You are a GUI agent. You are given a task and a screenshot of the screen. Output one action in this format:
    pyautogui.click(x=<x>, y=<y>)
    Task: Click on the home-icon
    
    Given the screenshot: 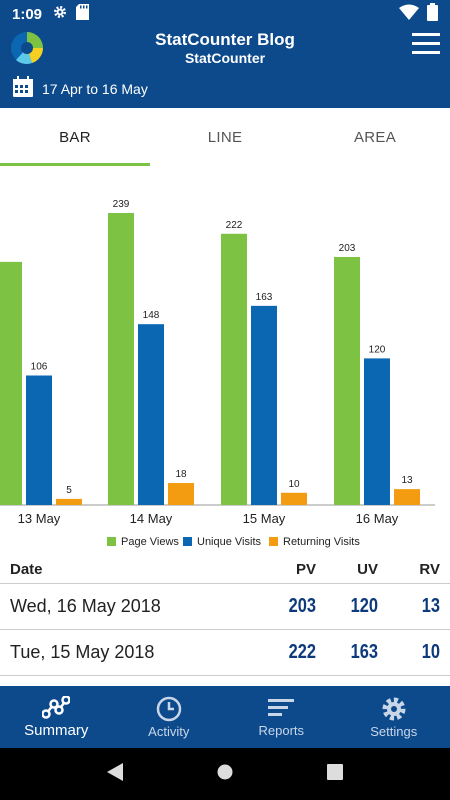 What is the action you would take?
    pyautogui.click(x=225, y=774)
    